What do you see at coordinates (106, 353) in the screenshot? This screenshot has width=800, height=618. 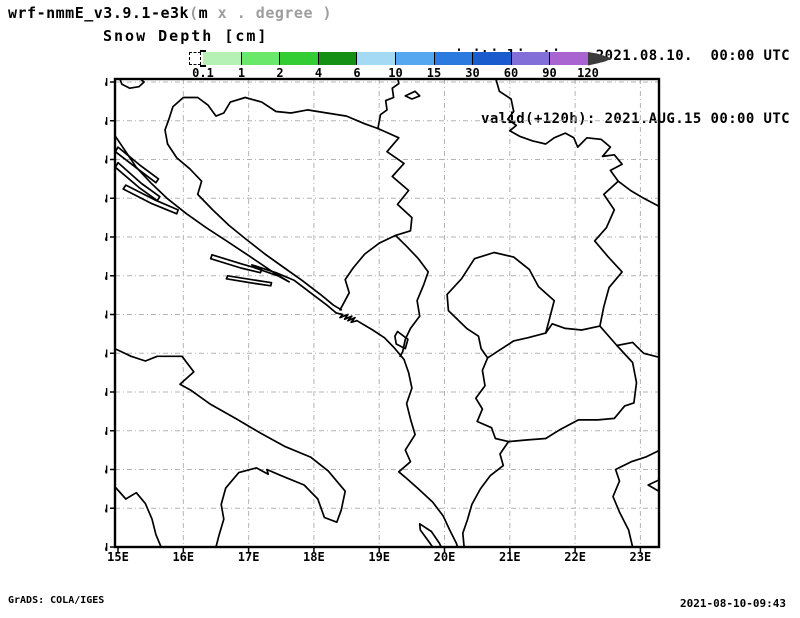 I see `y-tick-label: 42N` at bounding box center [106, 353].